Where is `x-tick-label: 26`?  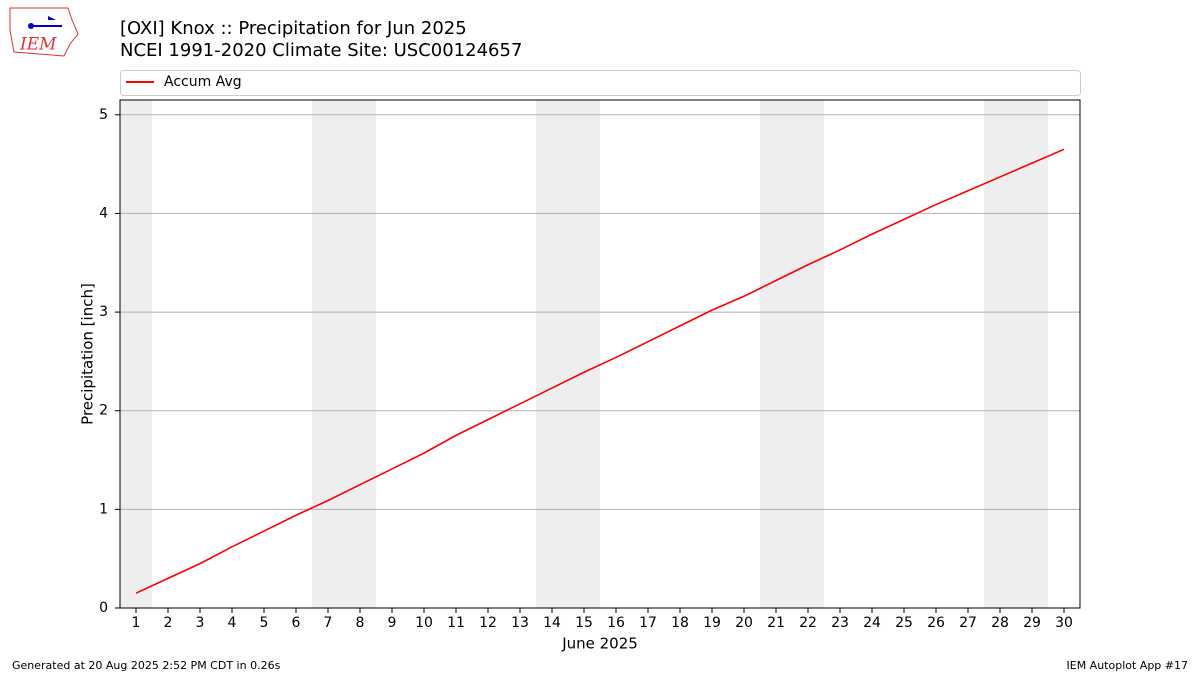
x-tick-label: 26 is located at coordinates (936, 623).